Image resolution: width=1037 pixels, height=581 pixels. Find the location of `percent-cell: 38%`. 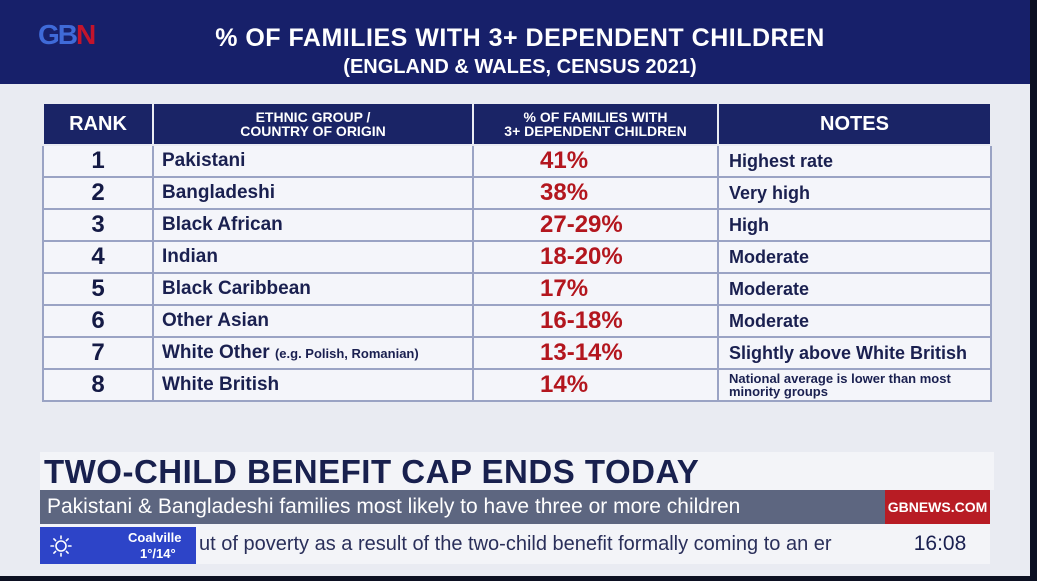

percent-cell: 38% is located at coordinates (595, 193).